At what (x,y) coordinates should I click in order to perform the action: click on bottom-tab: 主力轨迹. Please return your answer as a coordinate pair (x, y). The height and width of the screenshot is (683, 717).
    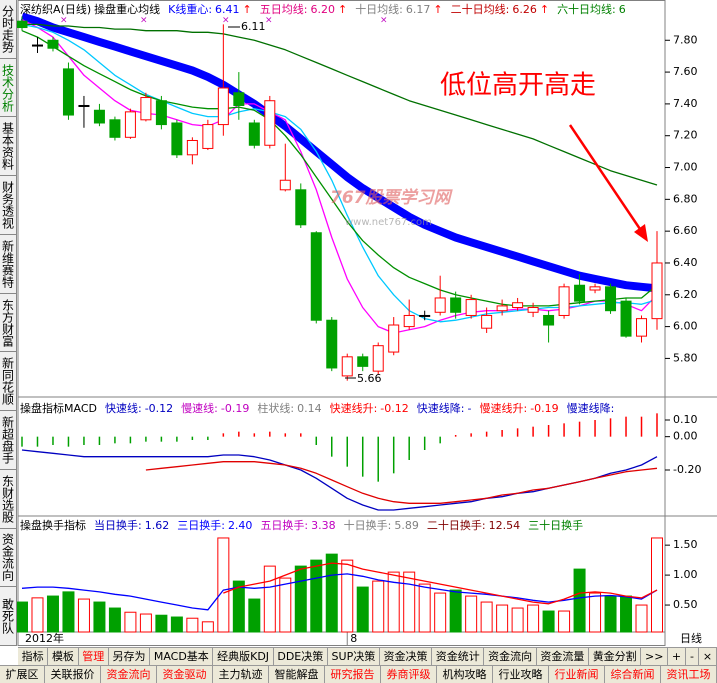
    Looking at the image, I should click on (241, 674).